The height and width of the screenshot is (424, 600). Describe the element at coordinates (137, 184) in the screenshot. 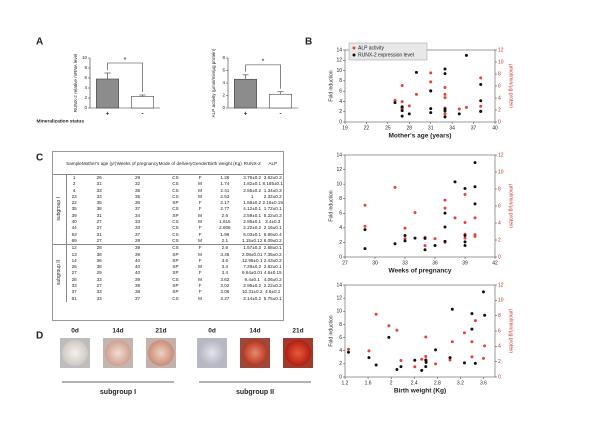

I see `table-cell: 32` at that location.